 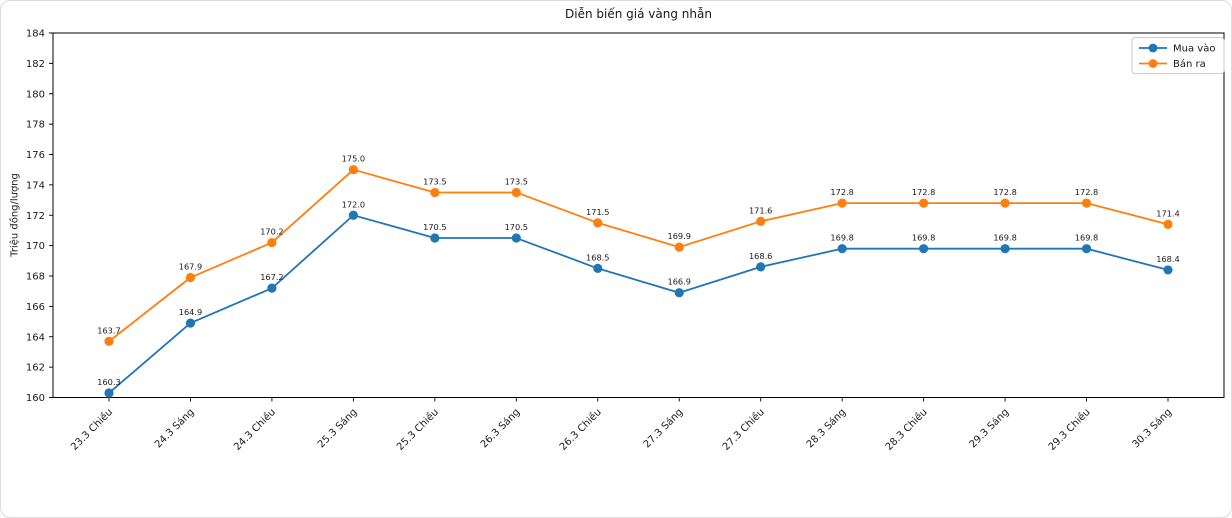 What do you see at coordinates (190, 267) in the screenshot?
I see `data-point-label: 167.9` at bounding box center [190, 267].